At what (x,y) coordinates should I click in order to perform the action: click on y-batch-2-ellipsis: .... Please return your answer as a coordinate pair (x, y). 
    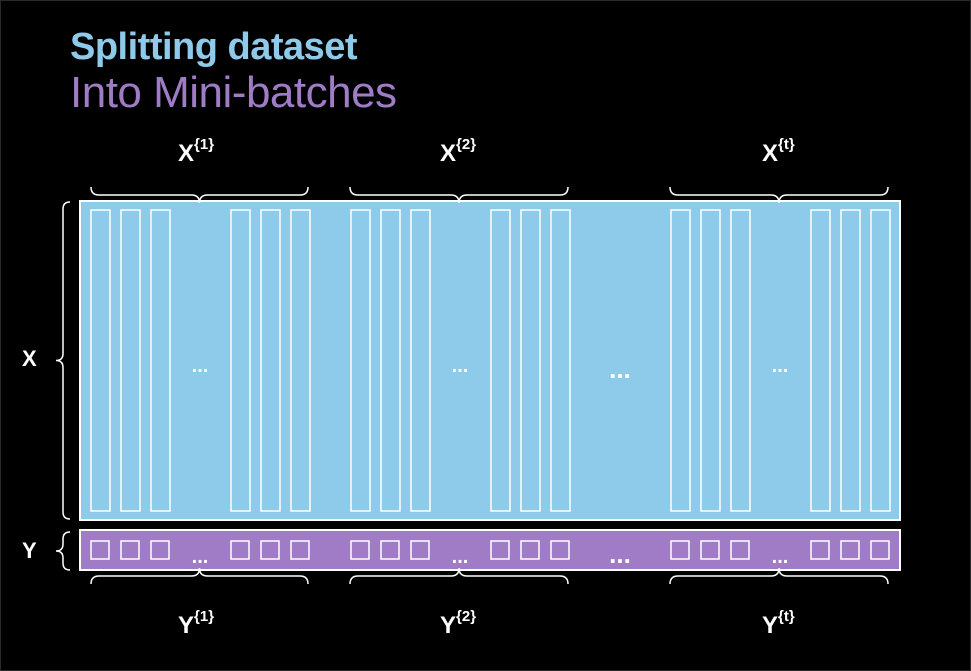
    Looking at the image, I should click on (460, 557).